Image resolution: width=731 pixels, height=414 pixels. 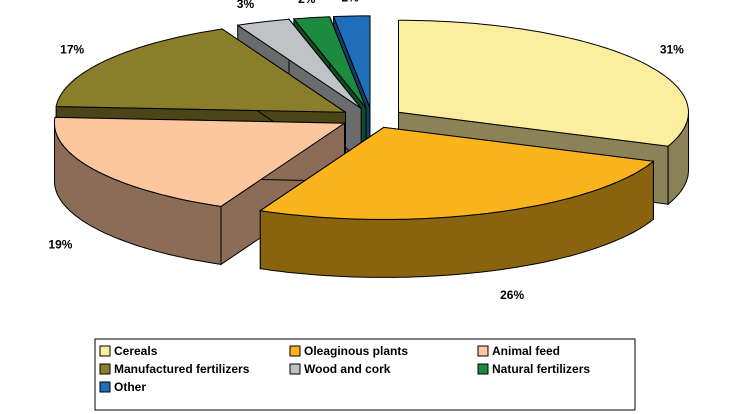 What do you see at coordinates (136, 351) in the screenshot?
I see `legend-label: Cereals` at bounding box center [136, 351].